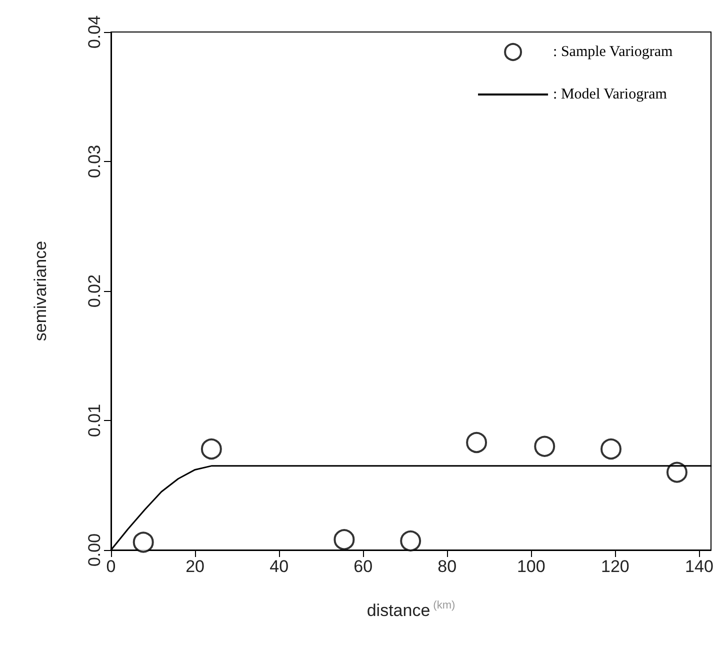  What do you see at coordinates (94, 32) in the screenshot?
I see `y-tick-label: 0.04` at bounding box center [94, 32].